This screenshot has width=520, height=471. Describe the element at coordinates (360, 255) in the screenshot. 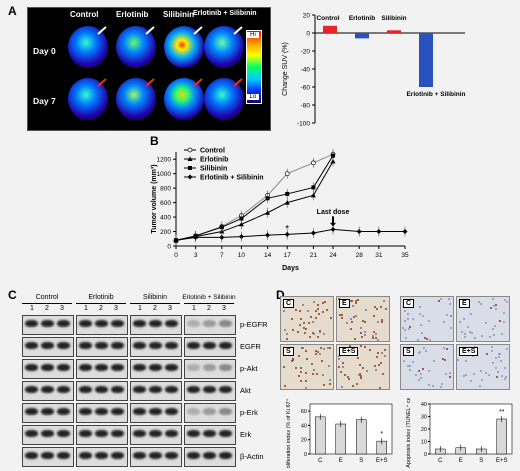

I see `x-tick-label: 28` at that location.